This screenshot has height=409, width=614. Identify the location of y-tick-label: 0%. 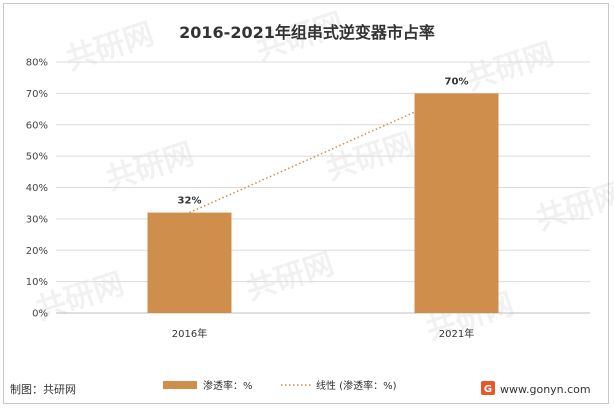
(40, 314).